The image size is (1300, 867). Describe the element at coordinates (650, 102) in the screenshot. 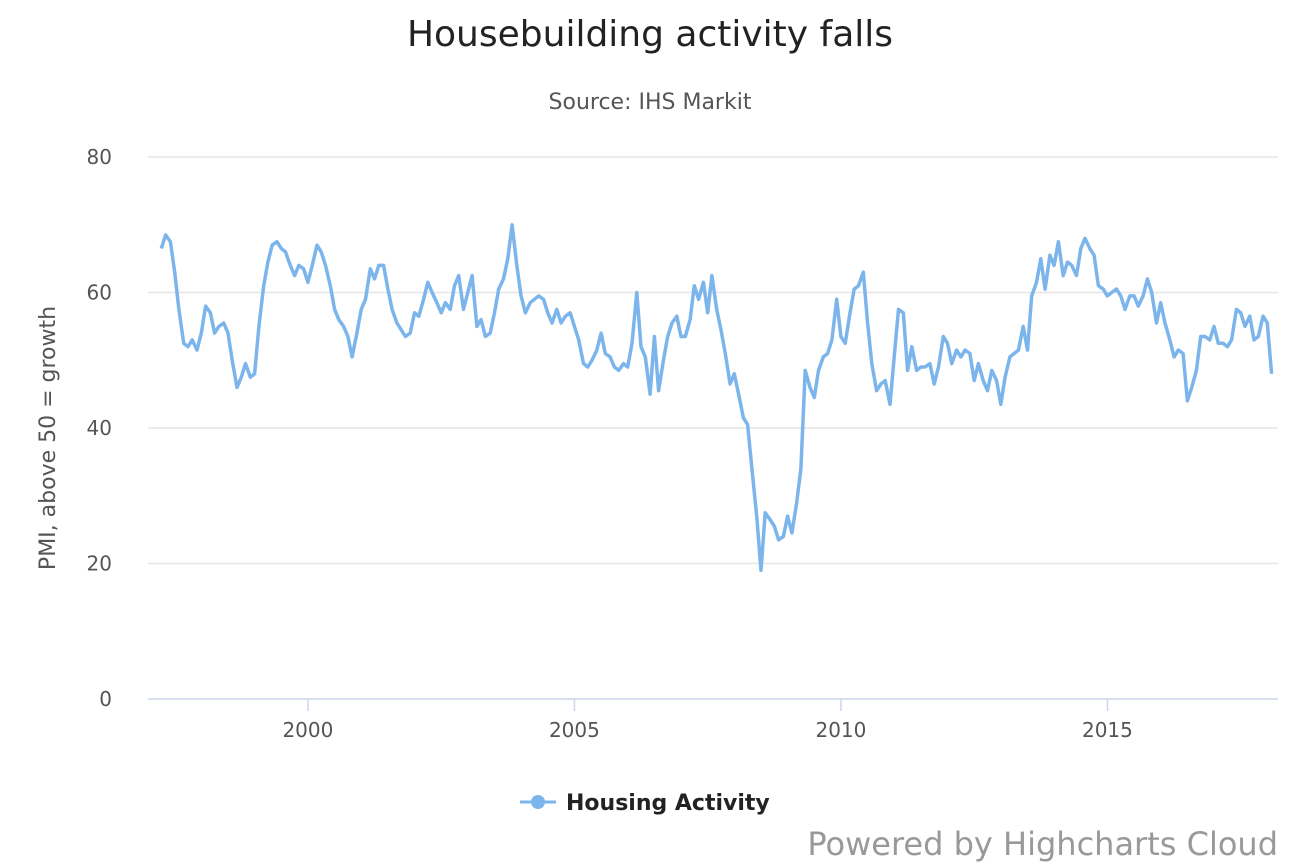

I see `chart-subtitle: Source: IHS Markit` at that location.